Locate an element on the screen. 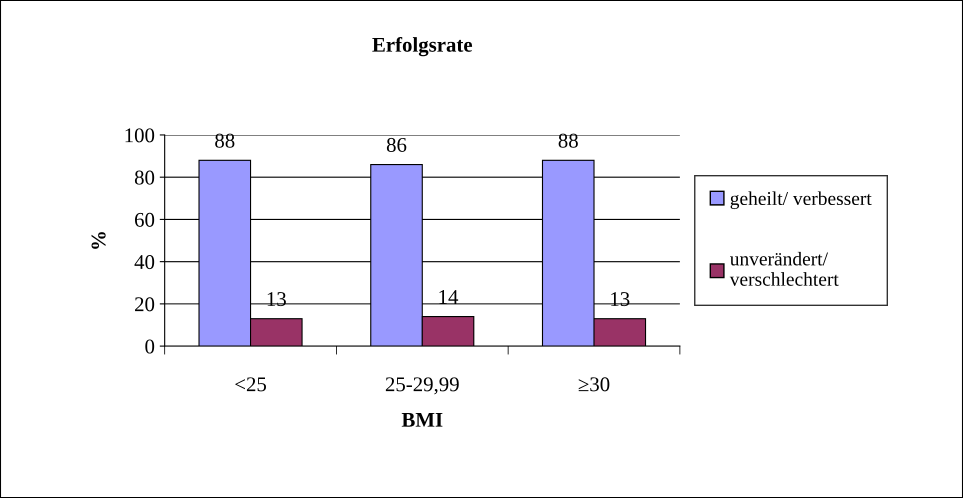 This screenshot has height=498, width=963. y-tick-label: 40 is located at coordinates (144, 262).